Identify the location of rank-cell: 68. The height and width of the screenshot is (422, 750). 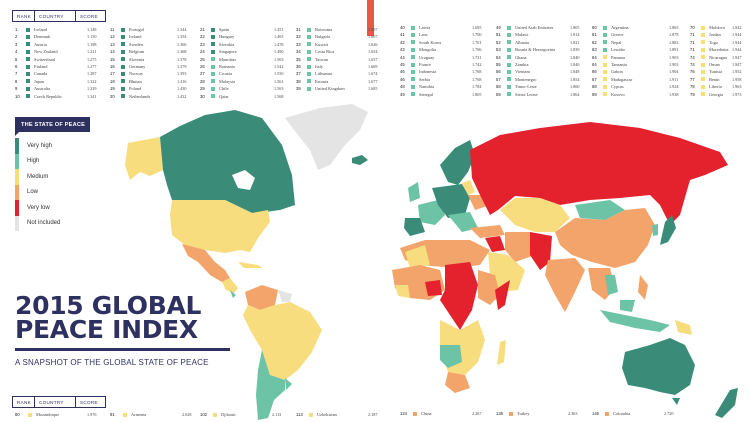
(594, 87).